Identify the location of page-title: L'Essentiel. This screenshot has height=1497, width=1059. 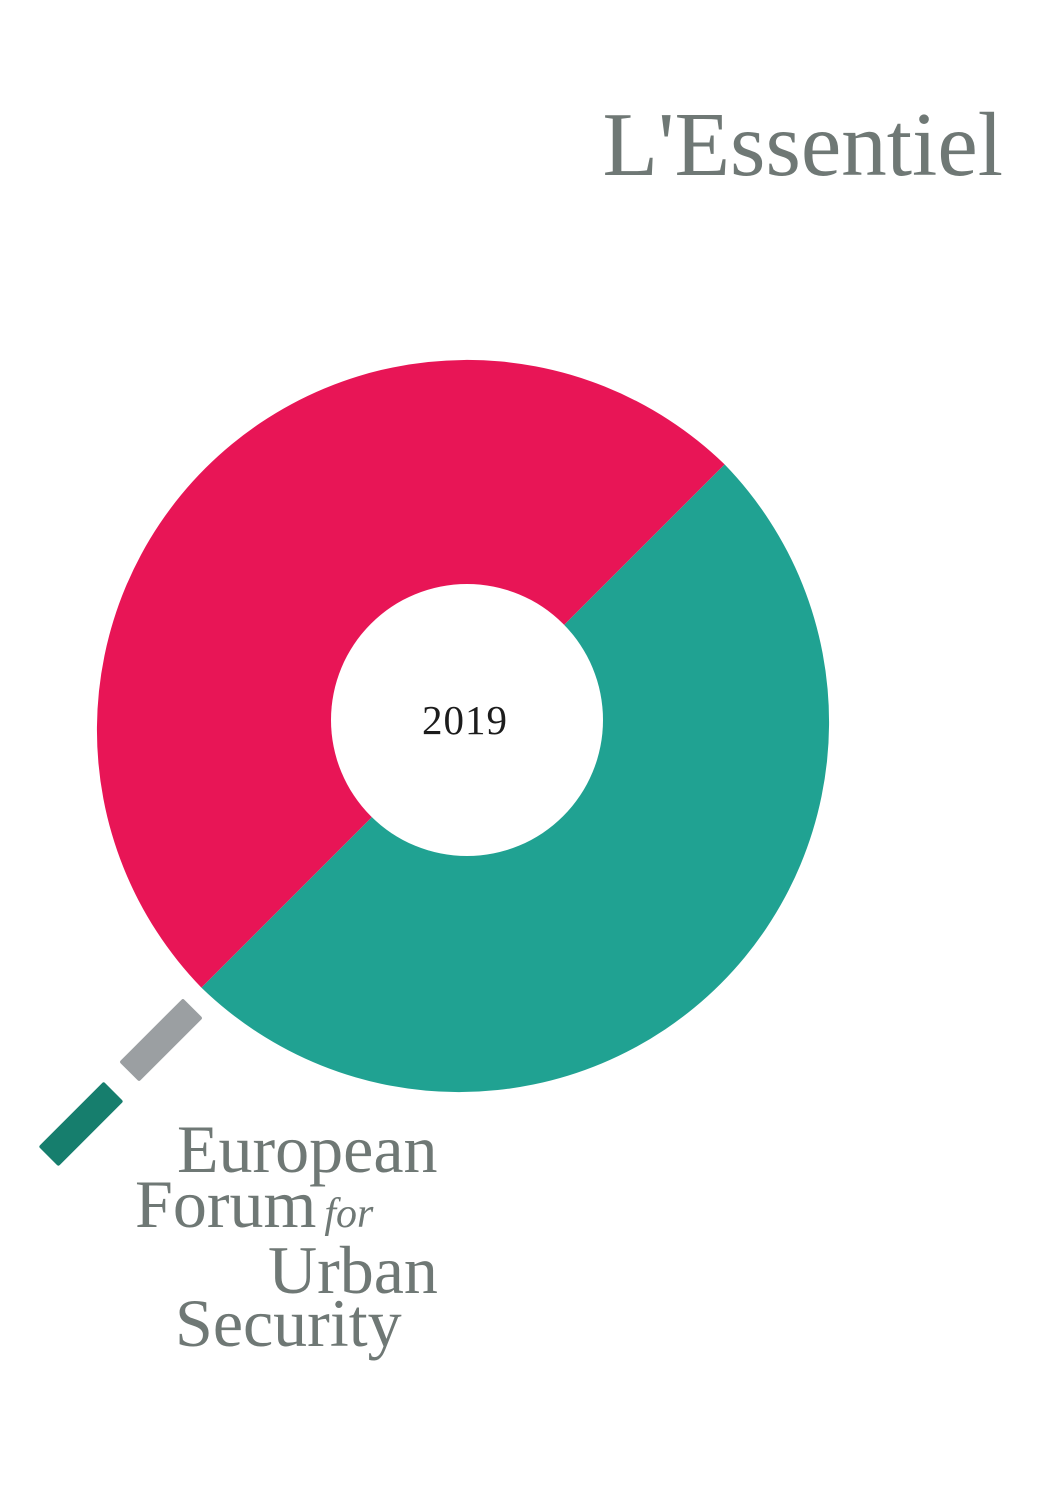
(802, 144).